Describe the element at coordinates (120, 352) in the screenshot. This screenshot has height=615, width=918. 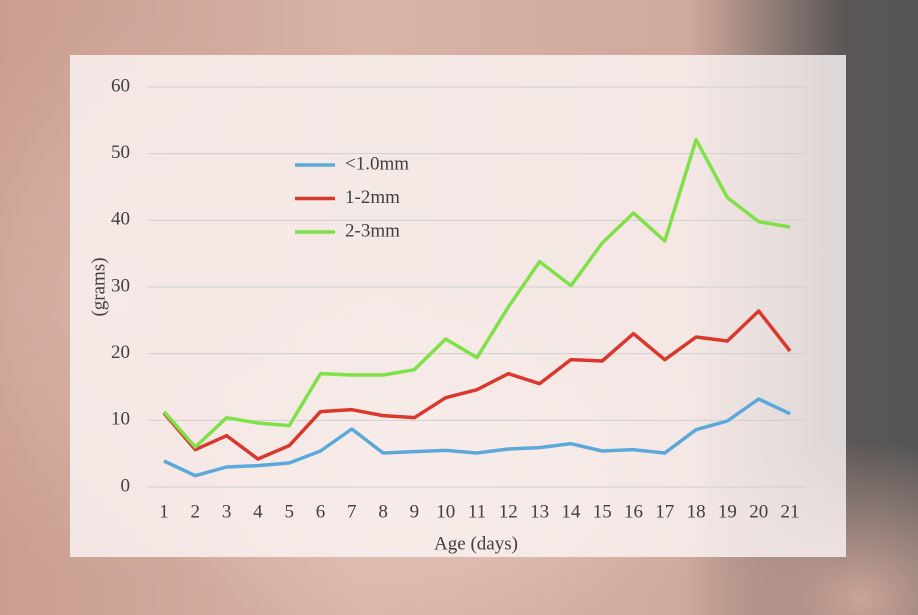
I see `y-tick-label: 20` at that location.